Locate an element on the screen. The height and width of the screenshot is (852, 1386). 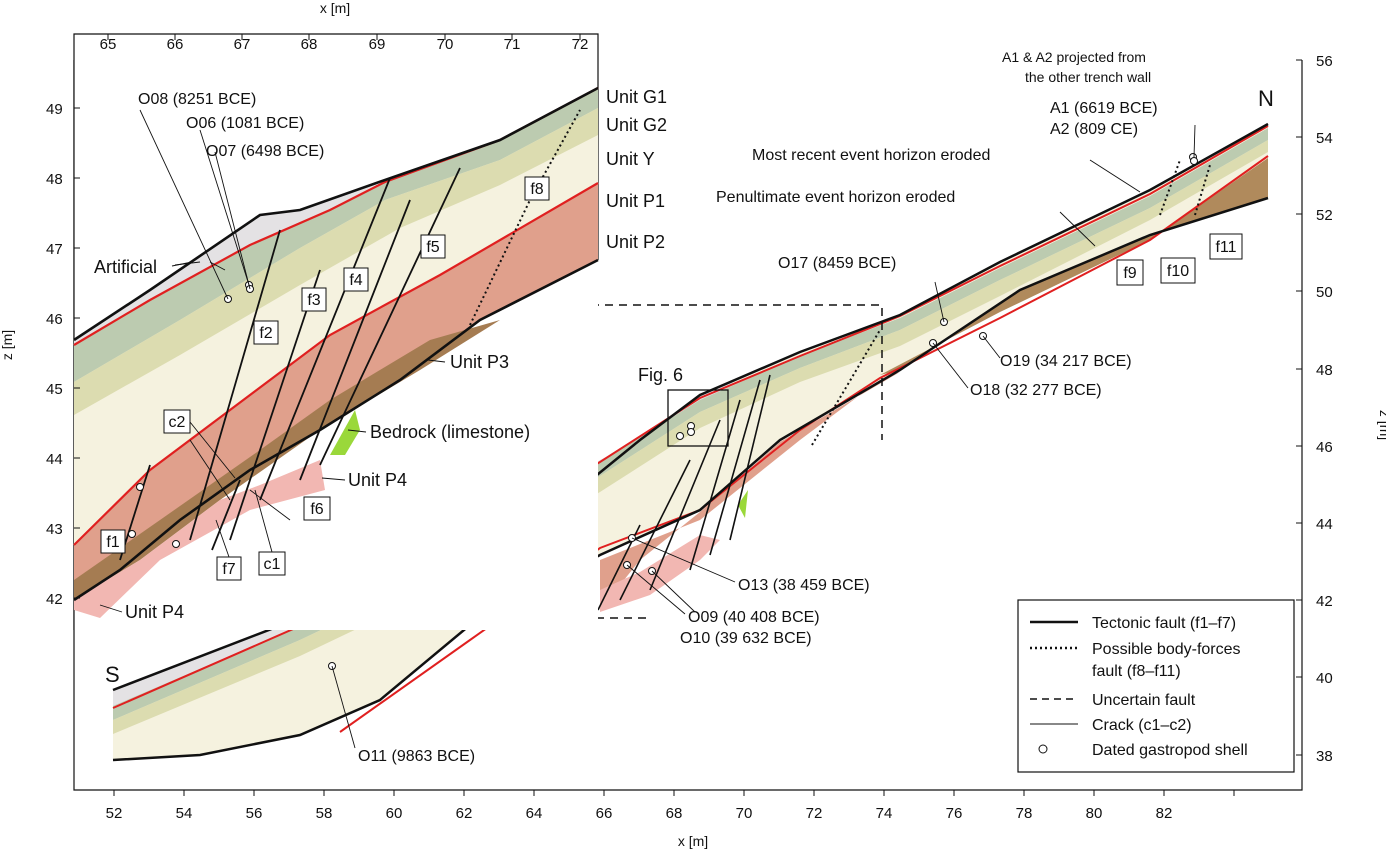
fault-label-f11: f11 is located at coordinates (1226, 246).